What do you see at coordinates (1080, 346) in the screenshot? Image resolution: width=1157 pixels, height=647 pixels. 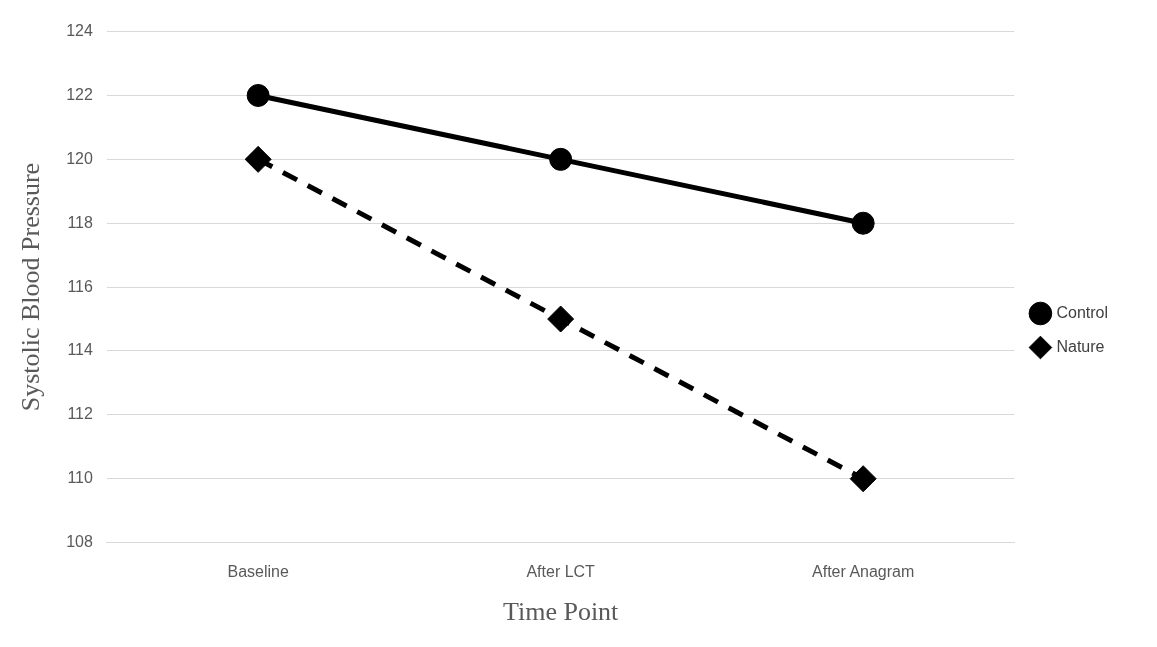 I see `legend-label: Nature` at bounding box center [1080, 346].